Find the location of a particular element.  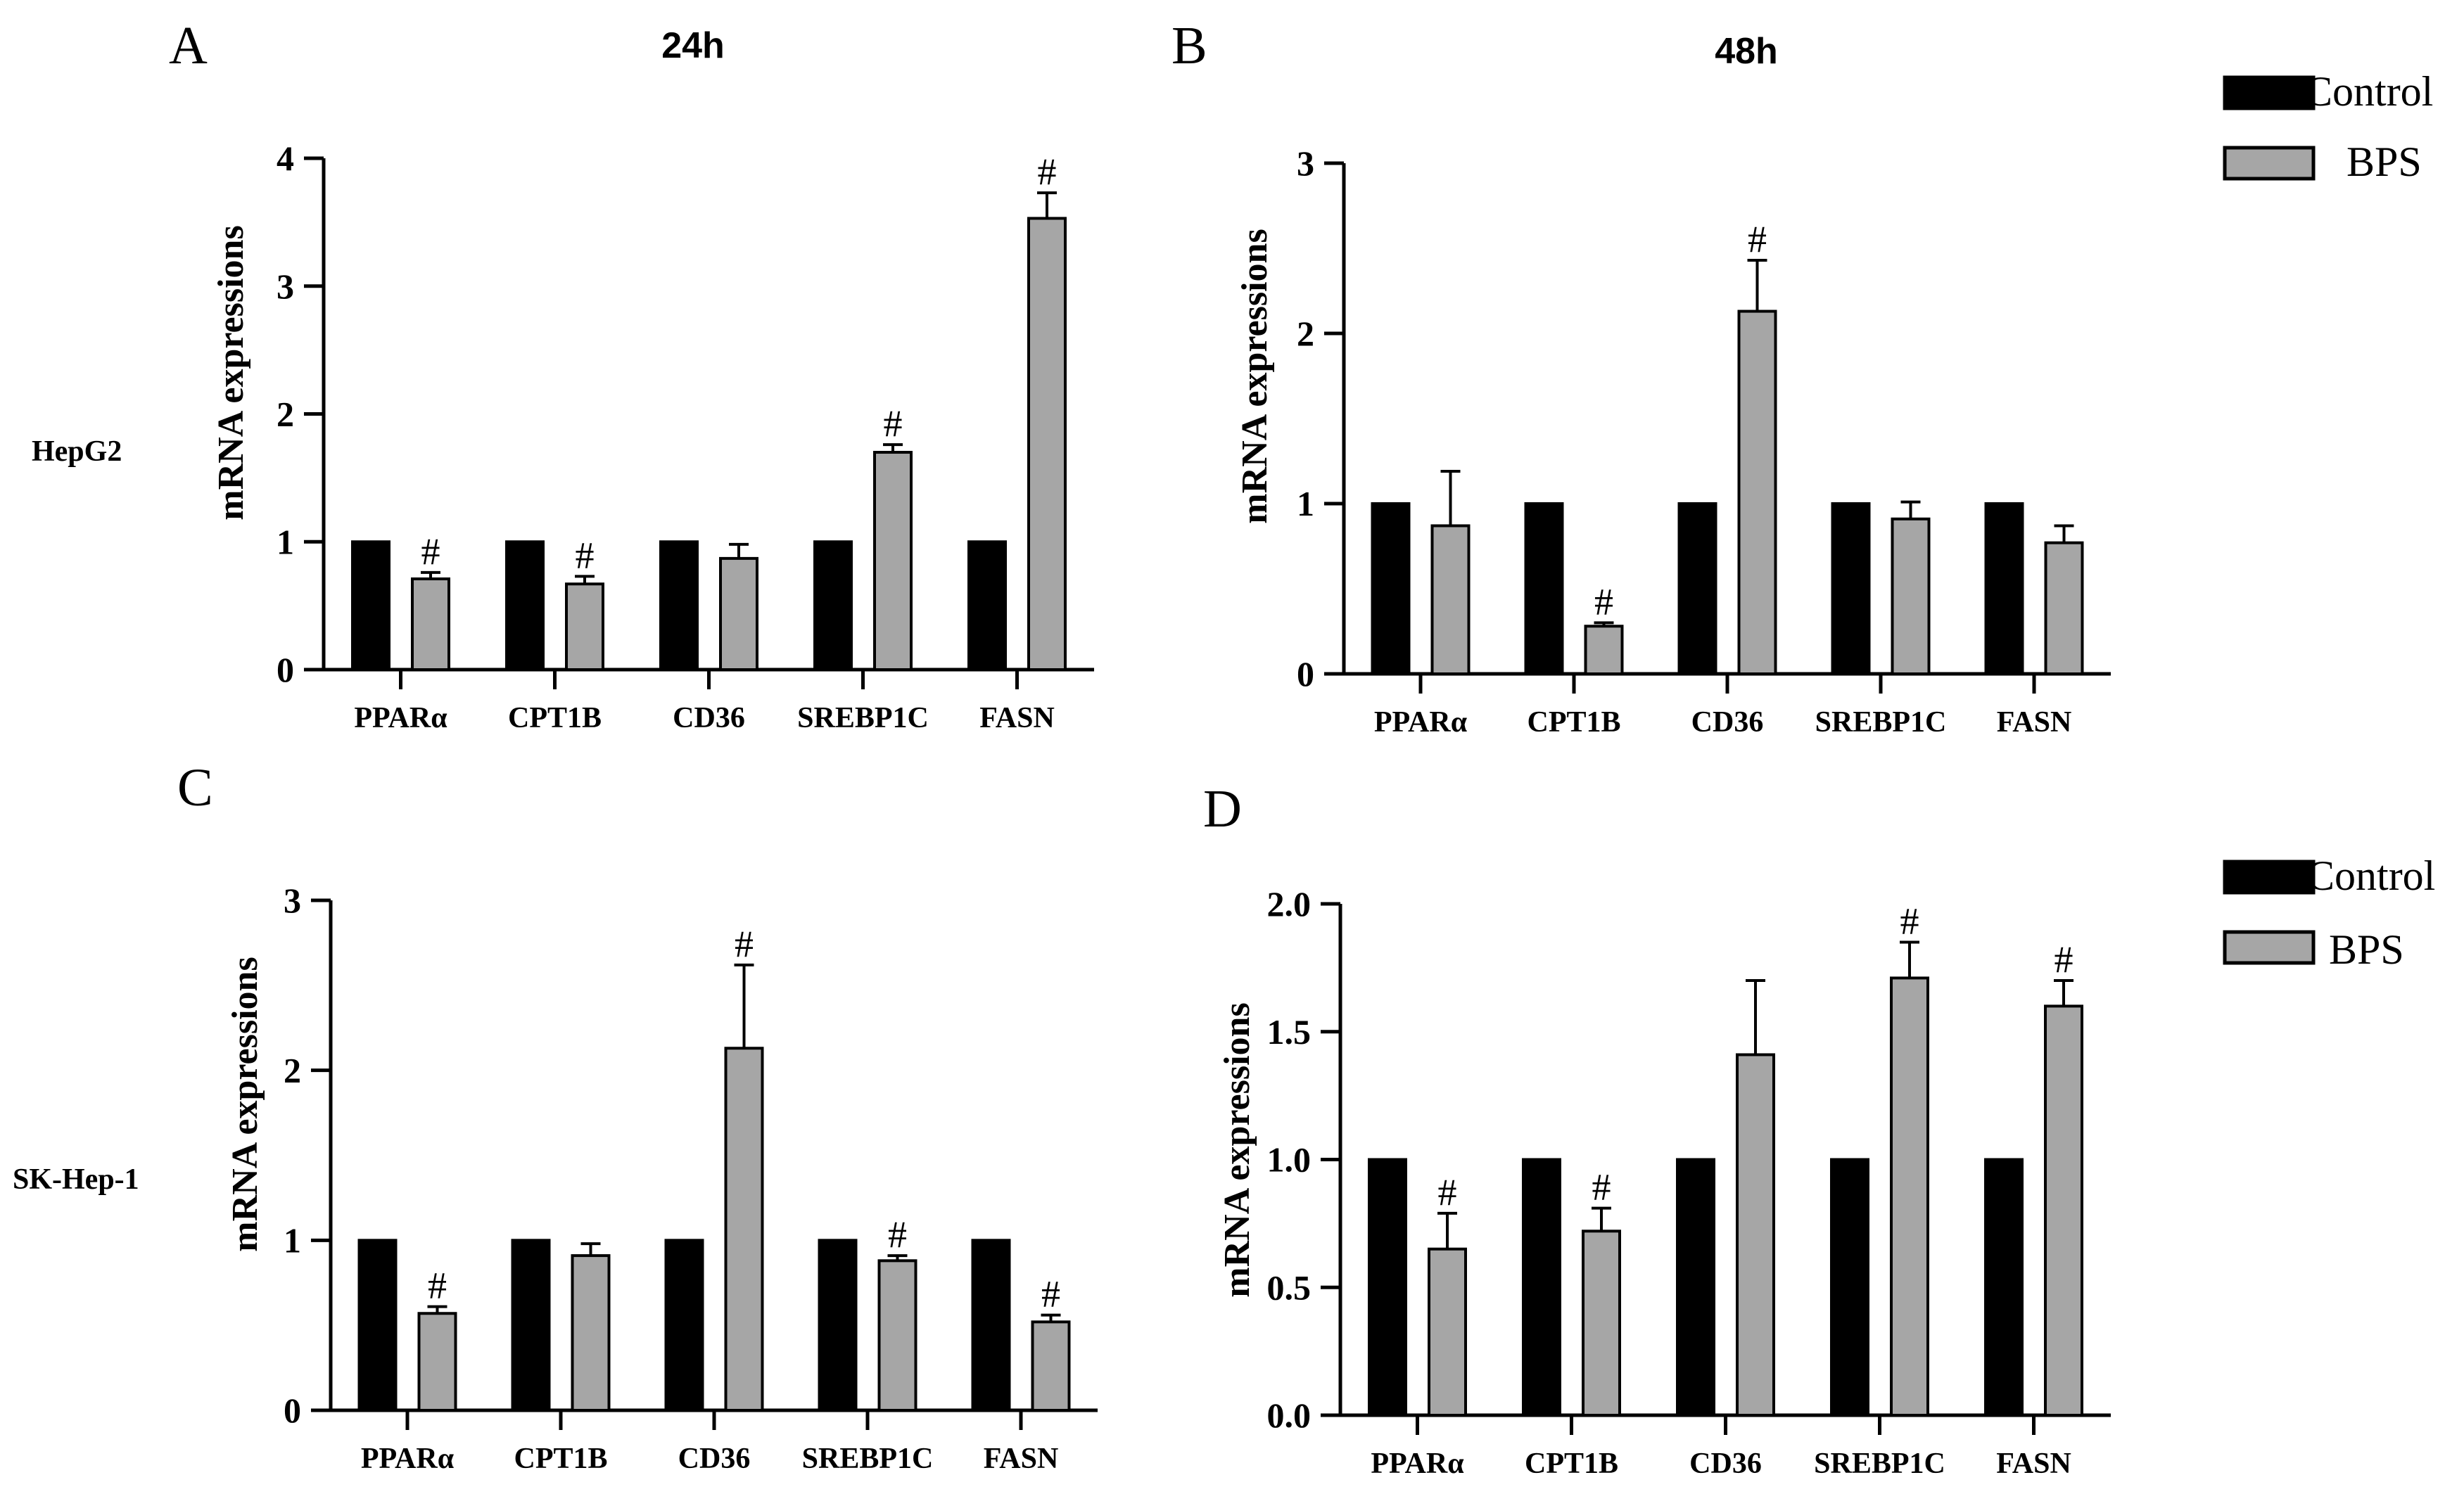

y-tick-label: 0.0 is located at coordinates (1289, 1415).